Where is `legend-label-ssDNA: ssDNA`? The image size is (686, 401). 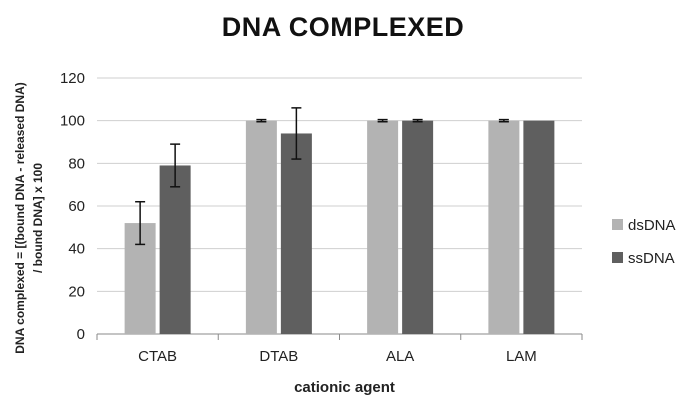
legend-label-ssDNA: ssDNA is located at coordinates (651, 258).